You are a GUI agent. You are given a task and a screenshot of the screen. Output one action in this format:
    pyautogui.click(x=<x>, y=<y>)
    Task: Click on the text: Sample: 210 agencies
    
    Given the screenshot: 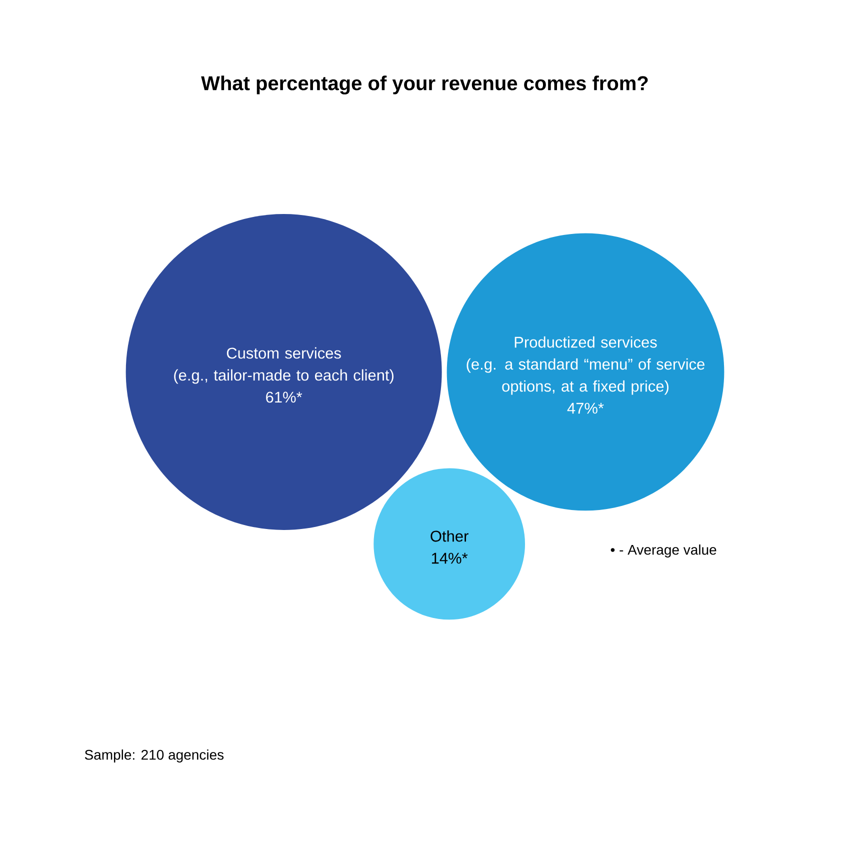 What is the action you would take?
    pyautogui.click(x=154, y=756)
    